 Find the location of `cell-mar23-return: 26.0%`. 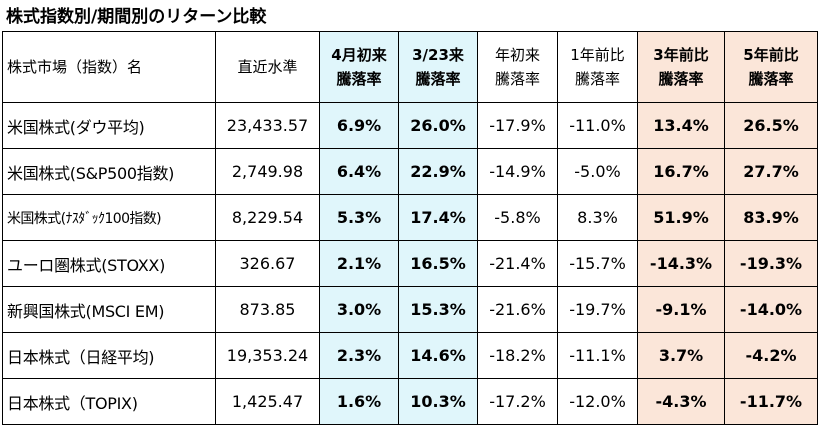

cell-mar23-return: 26.0% is located at coordinates (438, 125).